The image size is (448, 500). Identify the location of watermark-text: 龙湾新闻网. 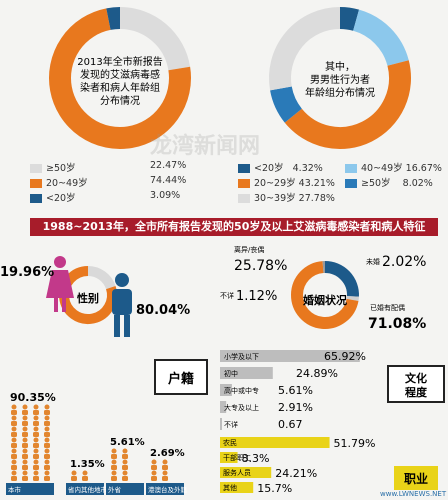
(205, 146).